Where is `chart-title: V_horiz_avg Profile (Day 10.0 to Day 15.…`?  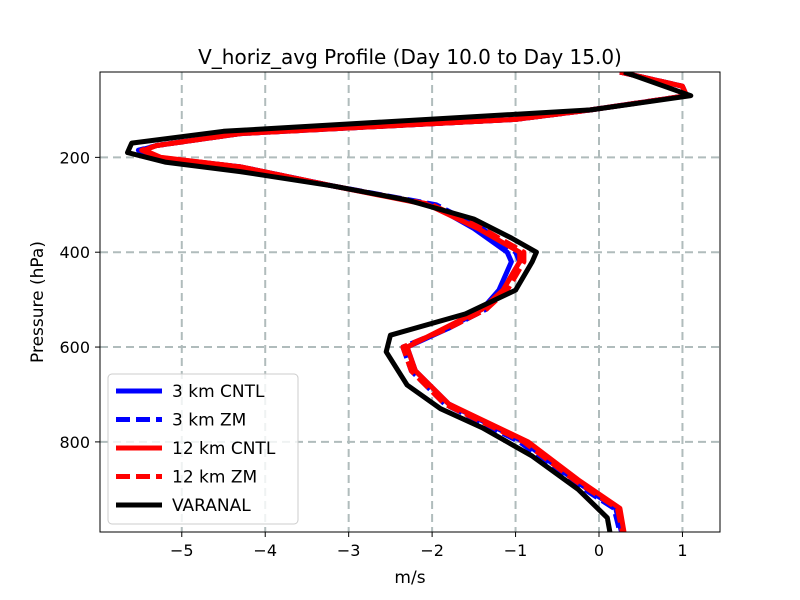
chart-title: V_horiz_avg Profile (Day 10.0 to Day 15.… is located at coordinates (410, 57).